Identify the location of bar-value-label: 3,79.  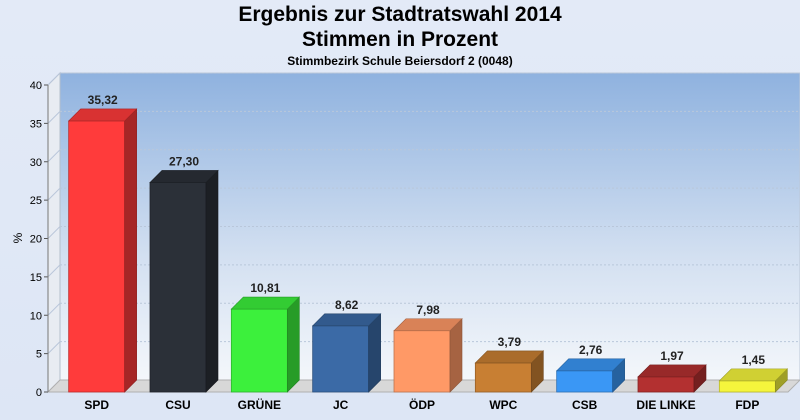
(510, 342).